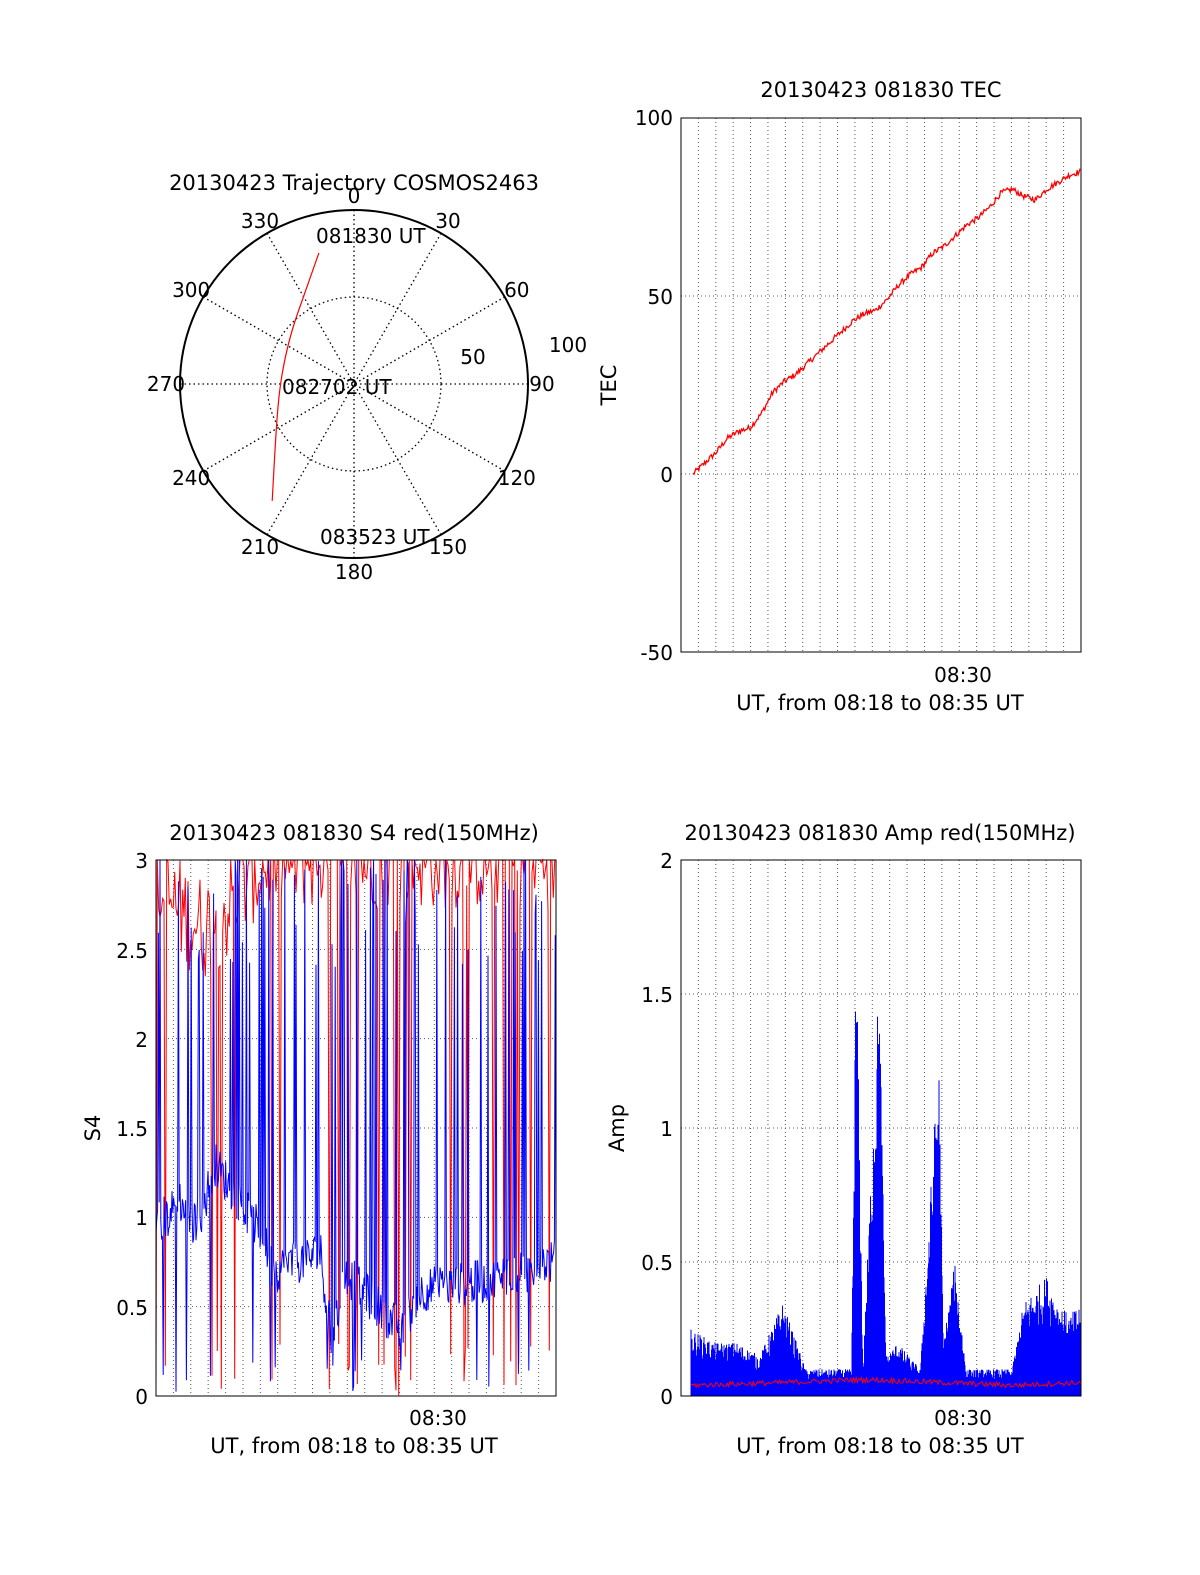 This screenshot has height=1575, width=1200. What do you see at coordinates (541, 384) in the screenshot?
I see `azimuth-label-90: 90` at bounding box center [541, 384].